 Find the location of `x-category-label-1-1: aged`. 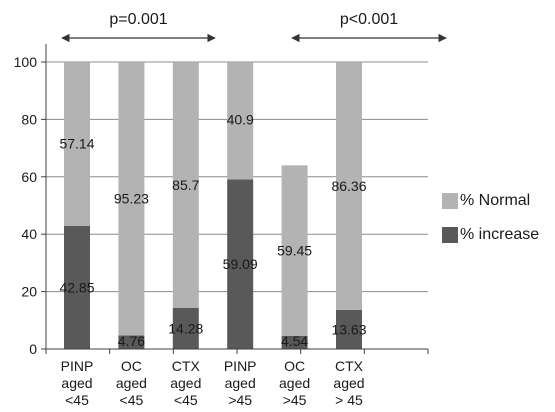

x-category-label-1-1: aged is located at coordinates (131, 383).